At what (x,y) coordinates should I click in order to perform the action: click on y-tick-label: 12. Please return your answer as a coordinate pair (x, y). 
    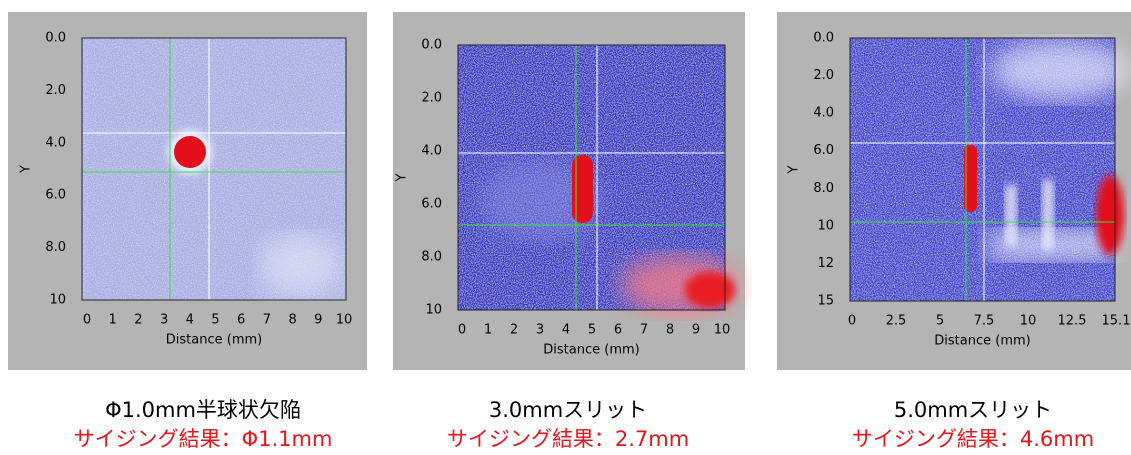
    Looking at the image, I should click on (825, 263).